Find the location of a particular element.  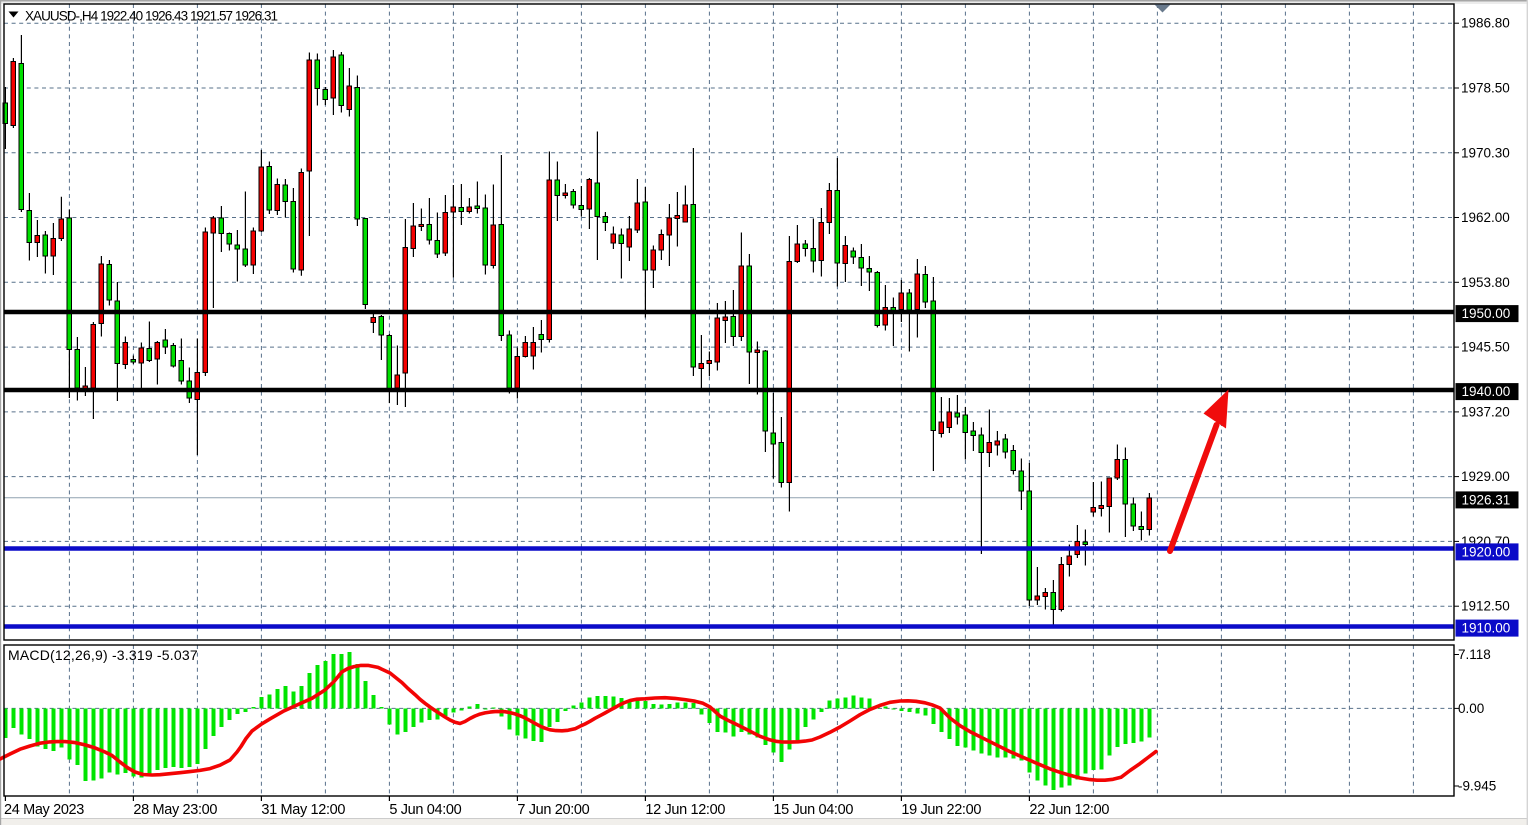

svg-text: 1986.80 is located at coordinates (1485, 23).